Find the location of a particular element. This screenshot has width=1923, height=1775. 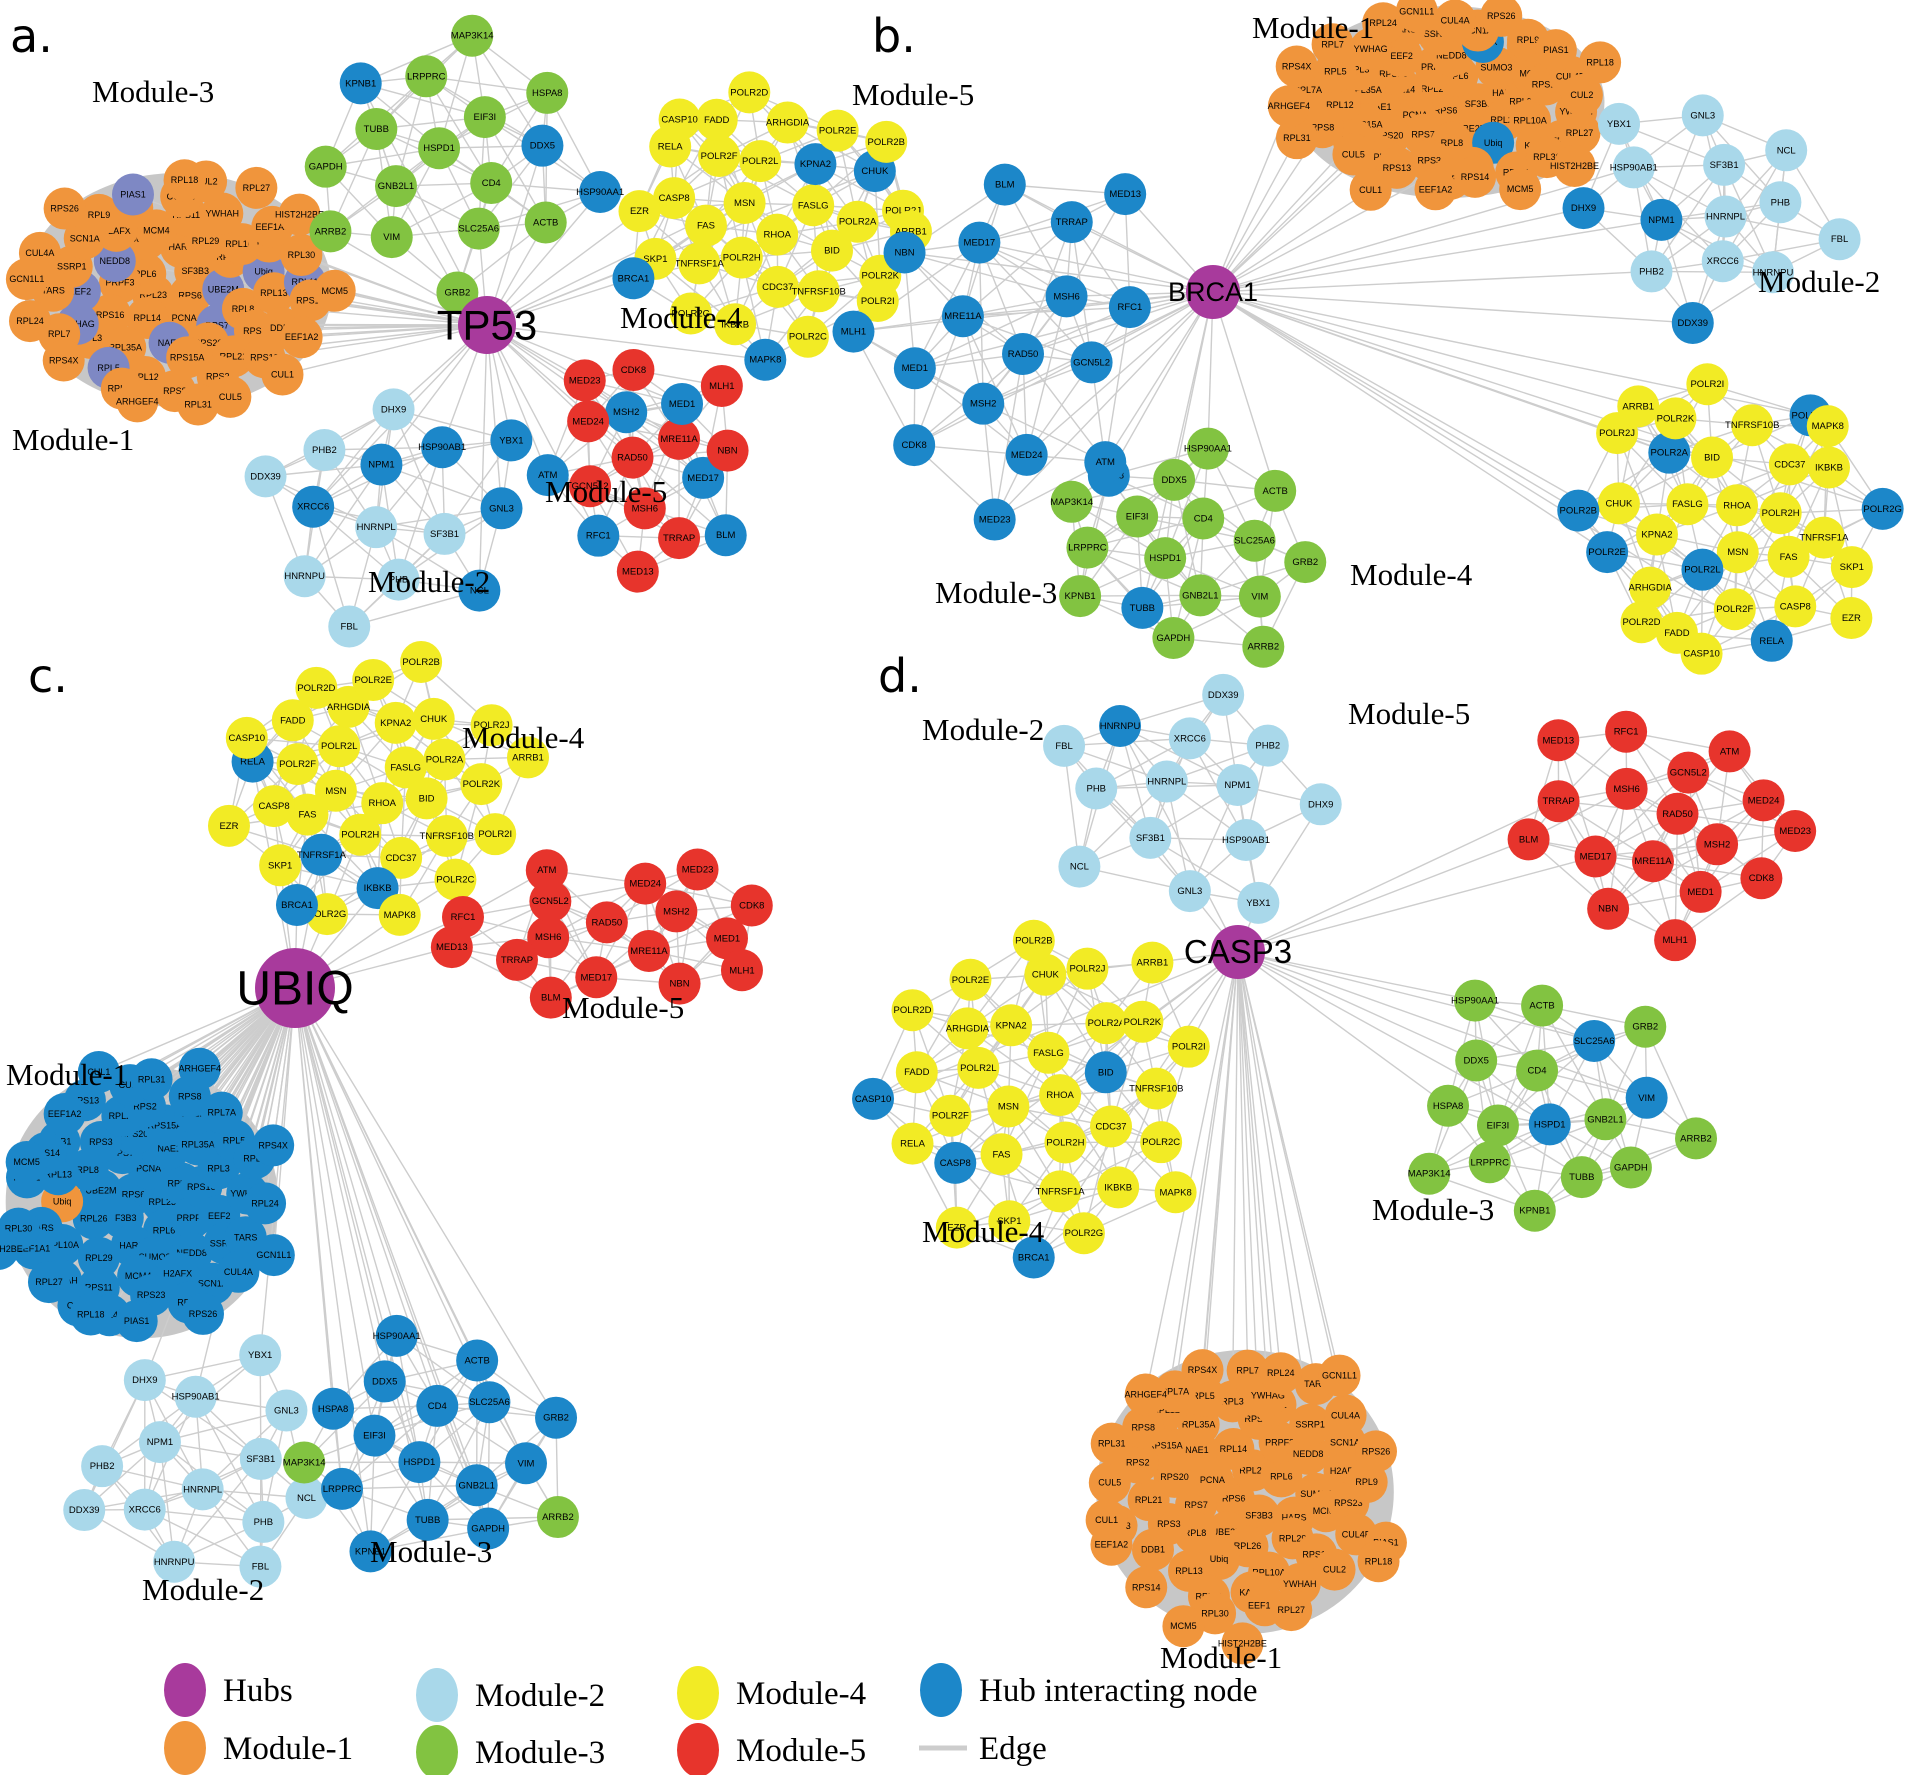

node-cdk8: CDK8 is located at coordinates (914, 445).